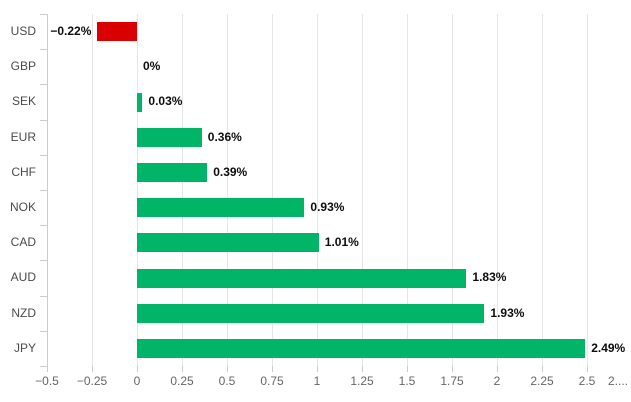 Image resolution: width=631 pixels, height=402 pixels. I want to click on category-label-nok: NOK, so click(22, 207).